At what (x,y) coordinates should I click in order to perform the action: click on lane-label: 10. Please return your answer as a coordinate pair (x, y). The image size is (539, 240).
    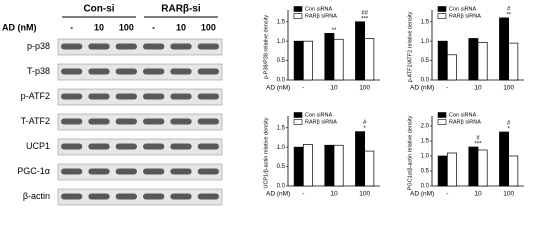
    Looking at the image, I should click on (99, 27).